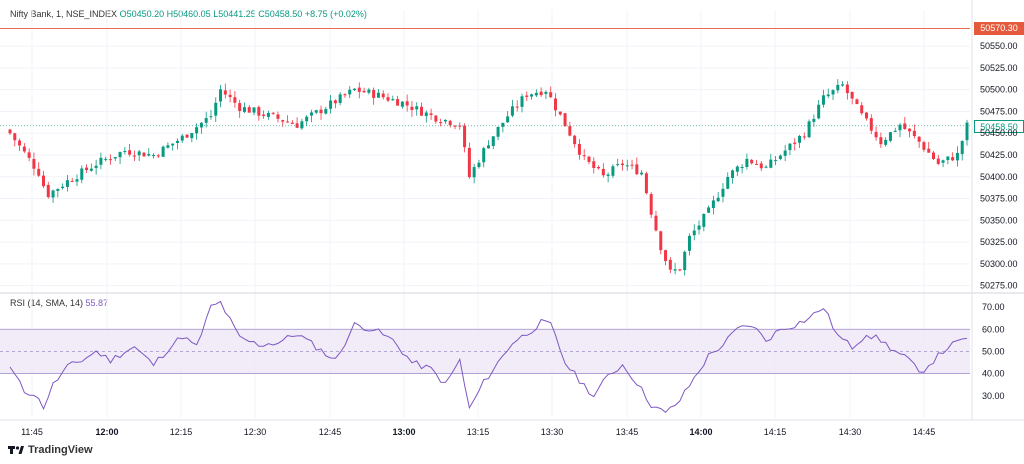  I want to click on time-tick-label: 12:30, so click(255, 432).